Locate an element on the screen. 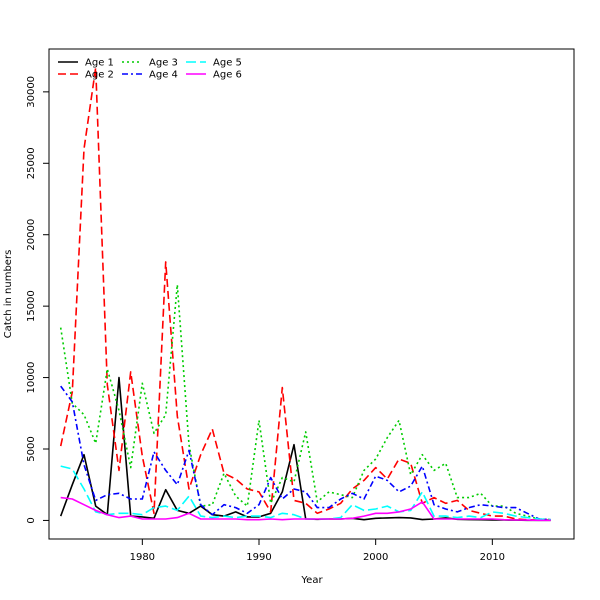 The image size is (600, 600). y-tick-label-1: 5000 is located at coordinates (31, 448).